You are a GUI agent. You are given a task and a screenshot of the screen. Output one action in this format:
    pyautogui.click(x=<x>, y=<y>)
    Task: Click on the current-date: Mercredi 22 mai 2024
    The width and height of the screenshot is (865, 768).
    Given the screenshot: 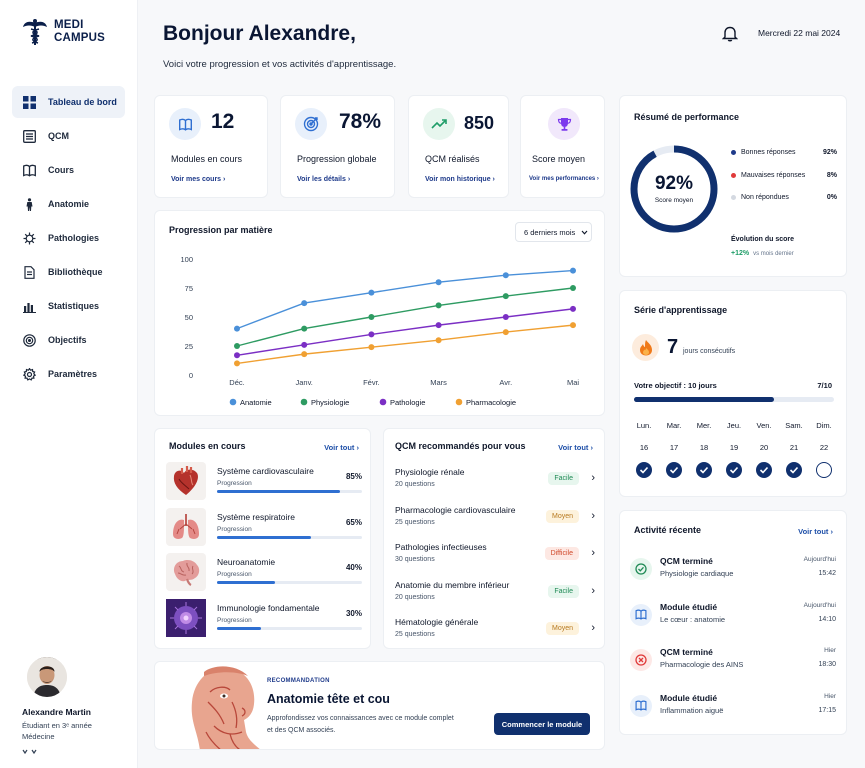 What is the action you would take?
    pyautogui.click(x=799, y=33)
    